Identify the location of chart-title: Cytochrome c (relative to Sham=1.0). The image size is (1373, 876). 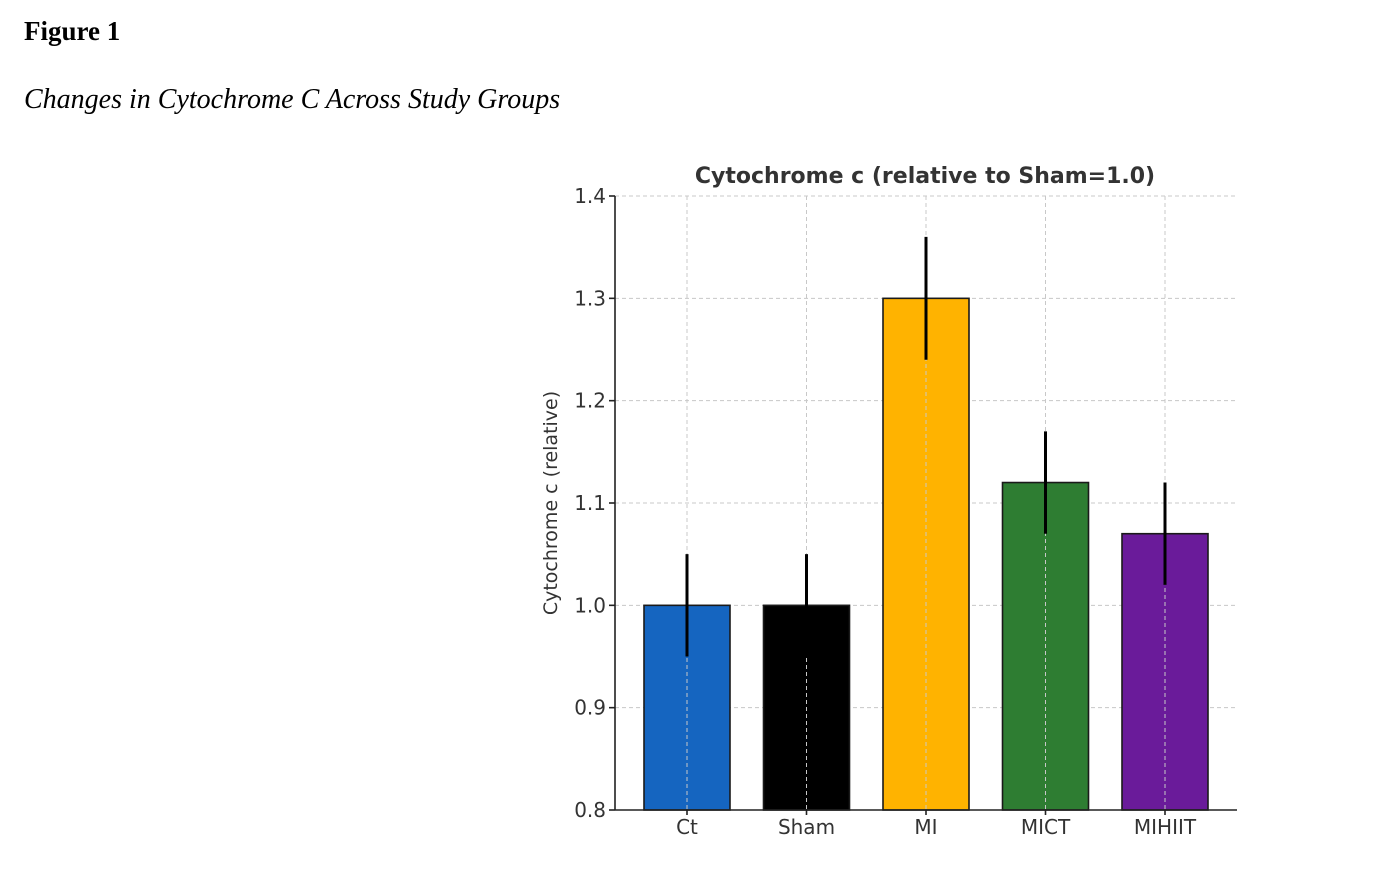
(925, 176).